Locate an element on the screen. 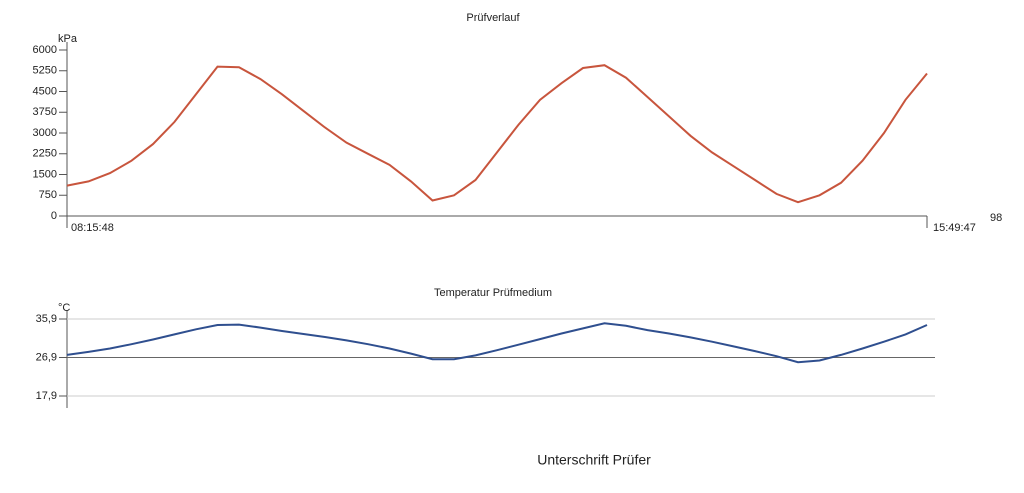  y-tick-label: 3000 is located at coordinates (45, 133).